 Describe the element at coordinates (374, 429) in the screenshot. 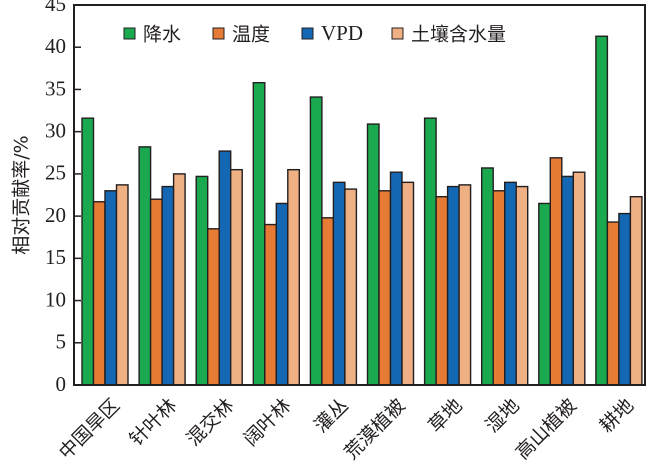

I see `x-tick-label: 荒漠植被` at that location.